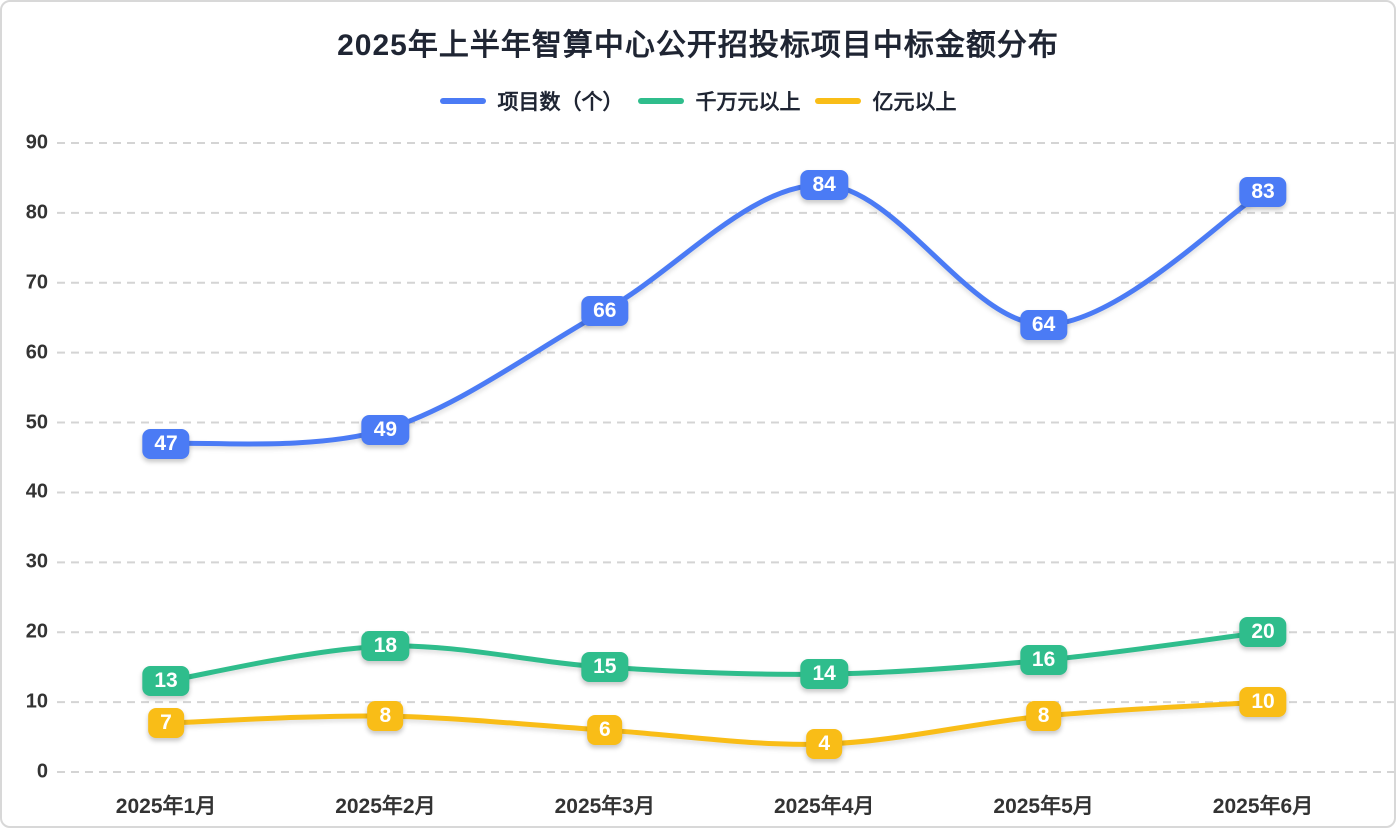 The width and height of the screenshot is (1400, 832). Describe the element at coordinates (36, 422) in the screenshot. I see `y-axis-tick-50: 50` at that location.